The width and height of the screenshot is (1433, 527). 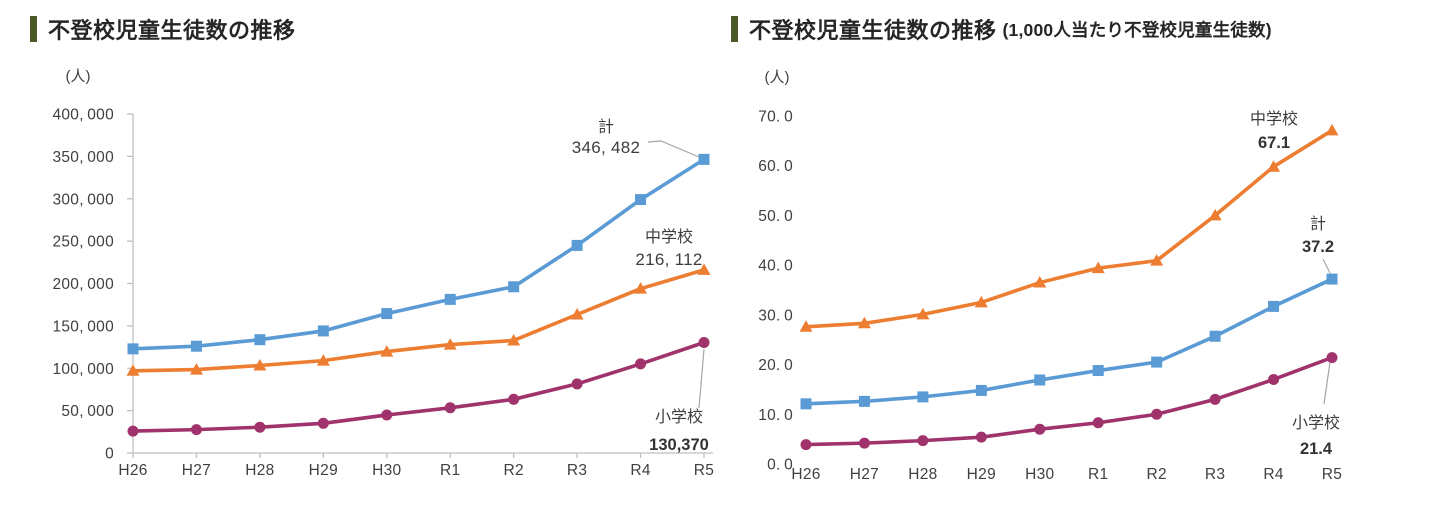 What do you see at coordinates (83, 157) in the screenshot?
I see `y-axis-tick-label: 350, 000` at bounding box center [83, 157].